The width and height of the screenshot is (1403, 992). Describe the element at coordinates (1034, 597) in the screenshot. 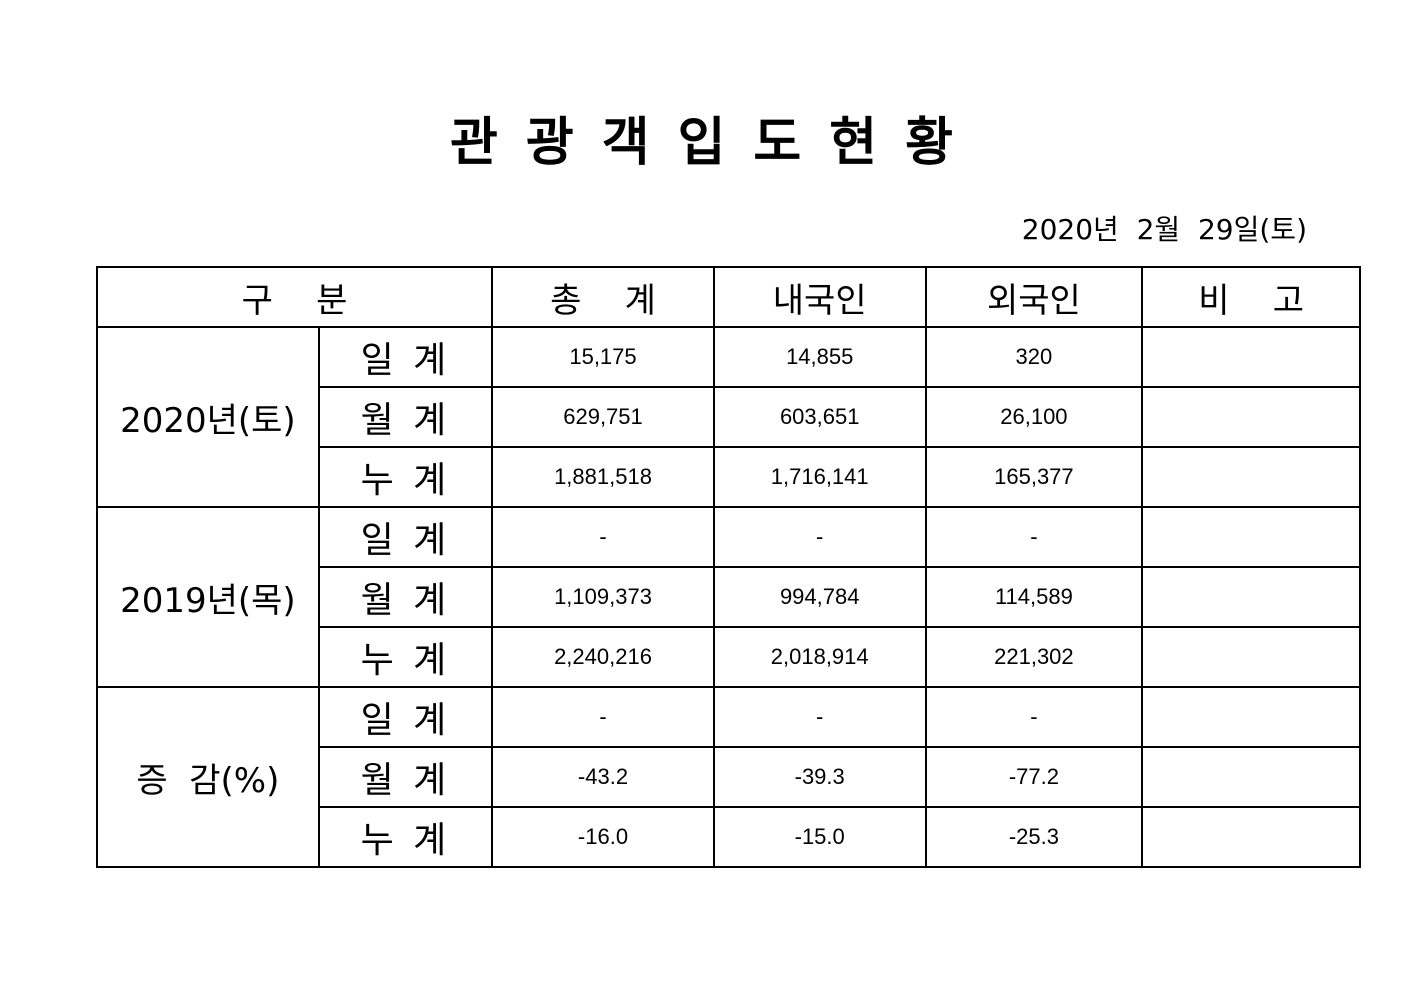

I see `cell-foreign: 114,589` at that location.